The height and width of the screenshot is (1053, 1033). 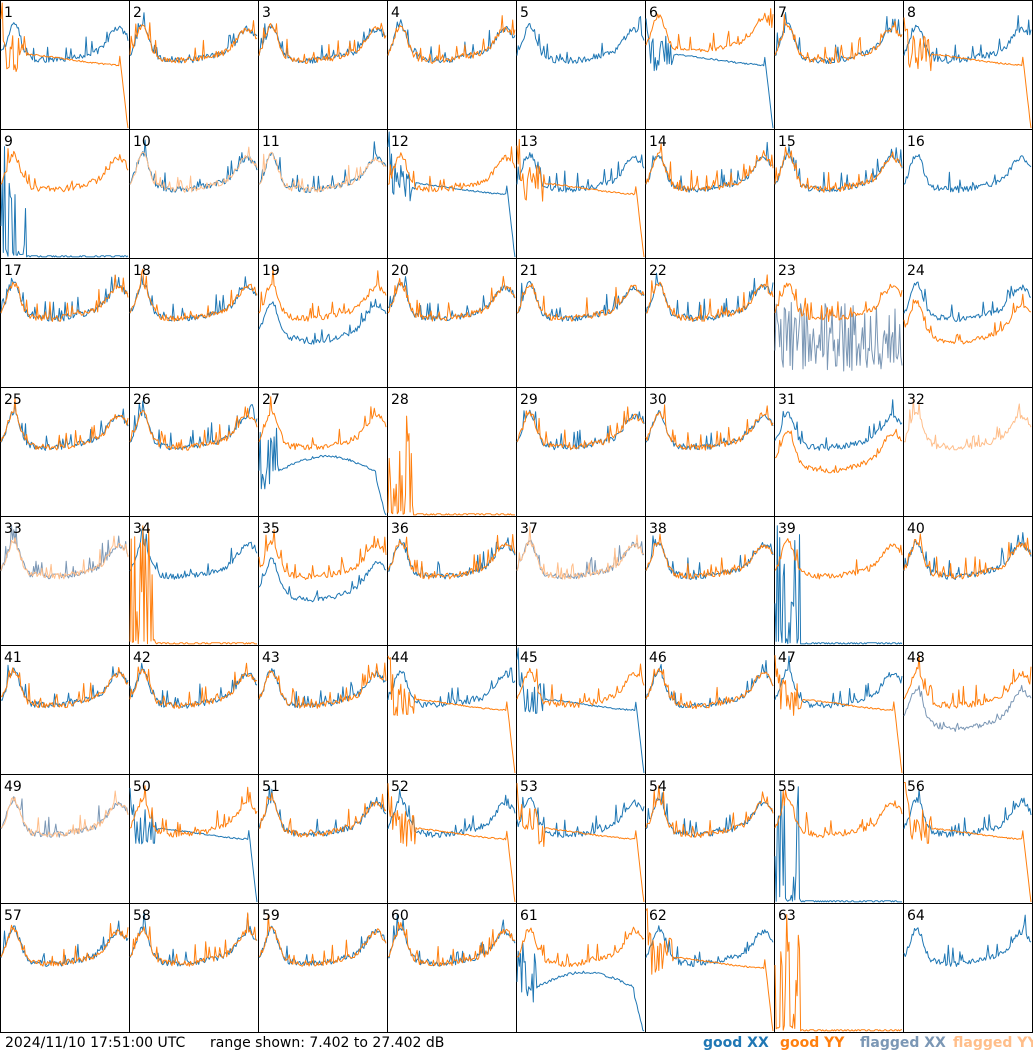 What do you see at coordinates (710, 194) in the screenshot?
I see `panel-14: 14` at bounding box center [710, 194].